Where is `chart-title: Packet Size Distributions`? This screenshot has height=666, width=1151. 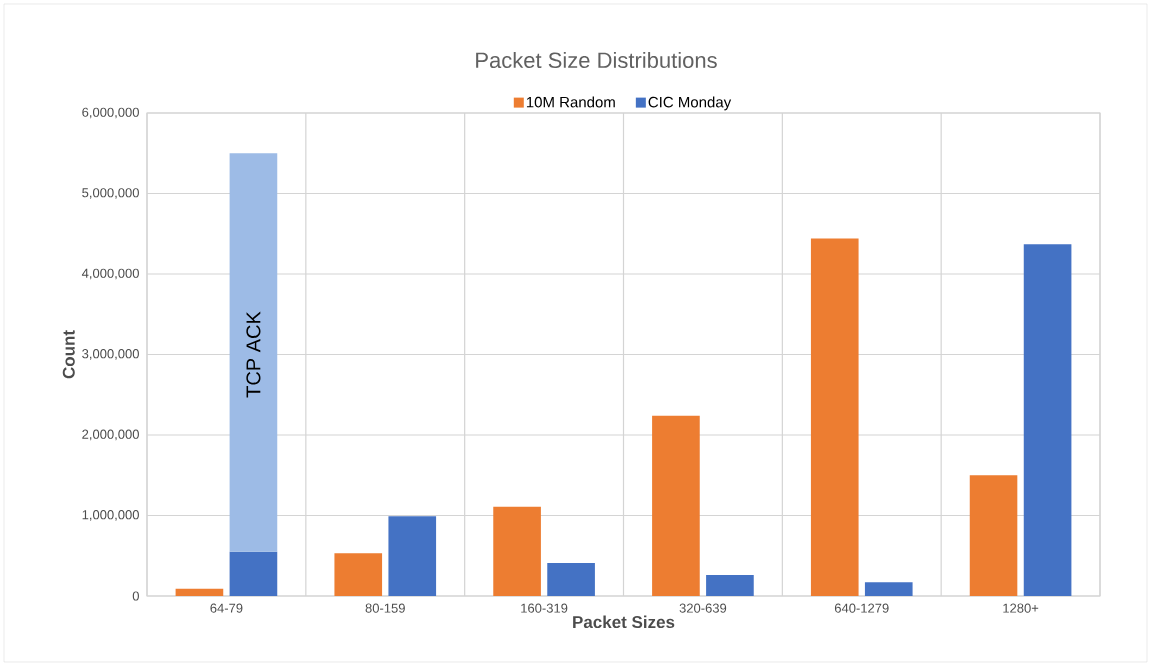
chart-title: Packet Size Distributions is located at coordinates (596, 60).